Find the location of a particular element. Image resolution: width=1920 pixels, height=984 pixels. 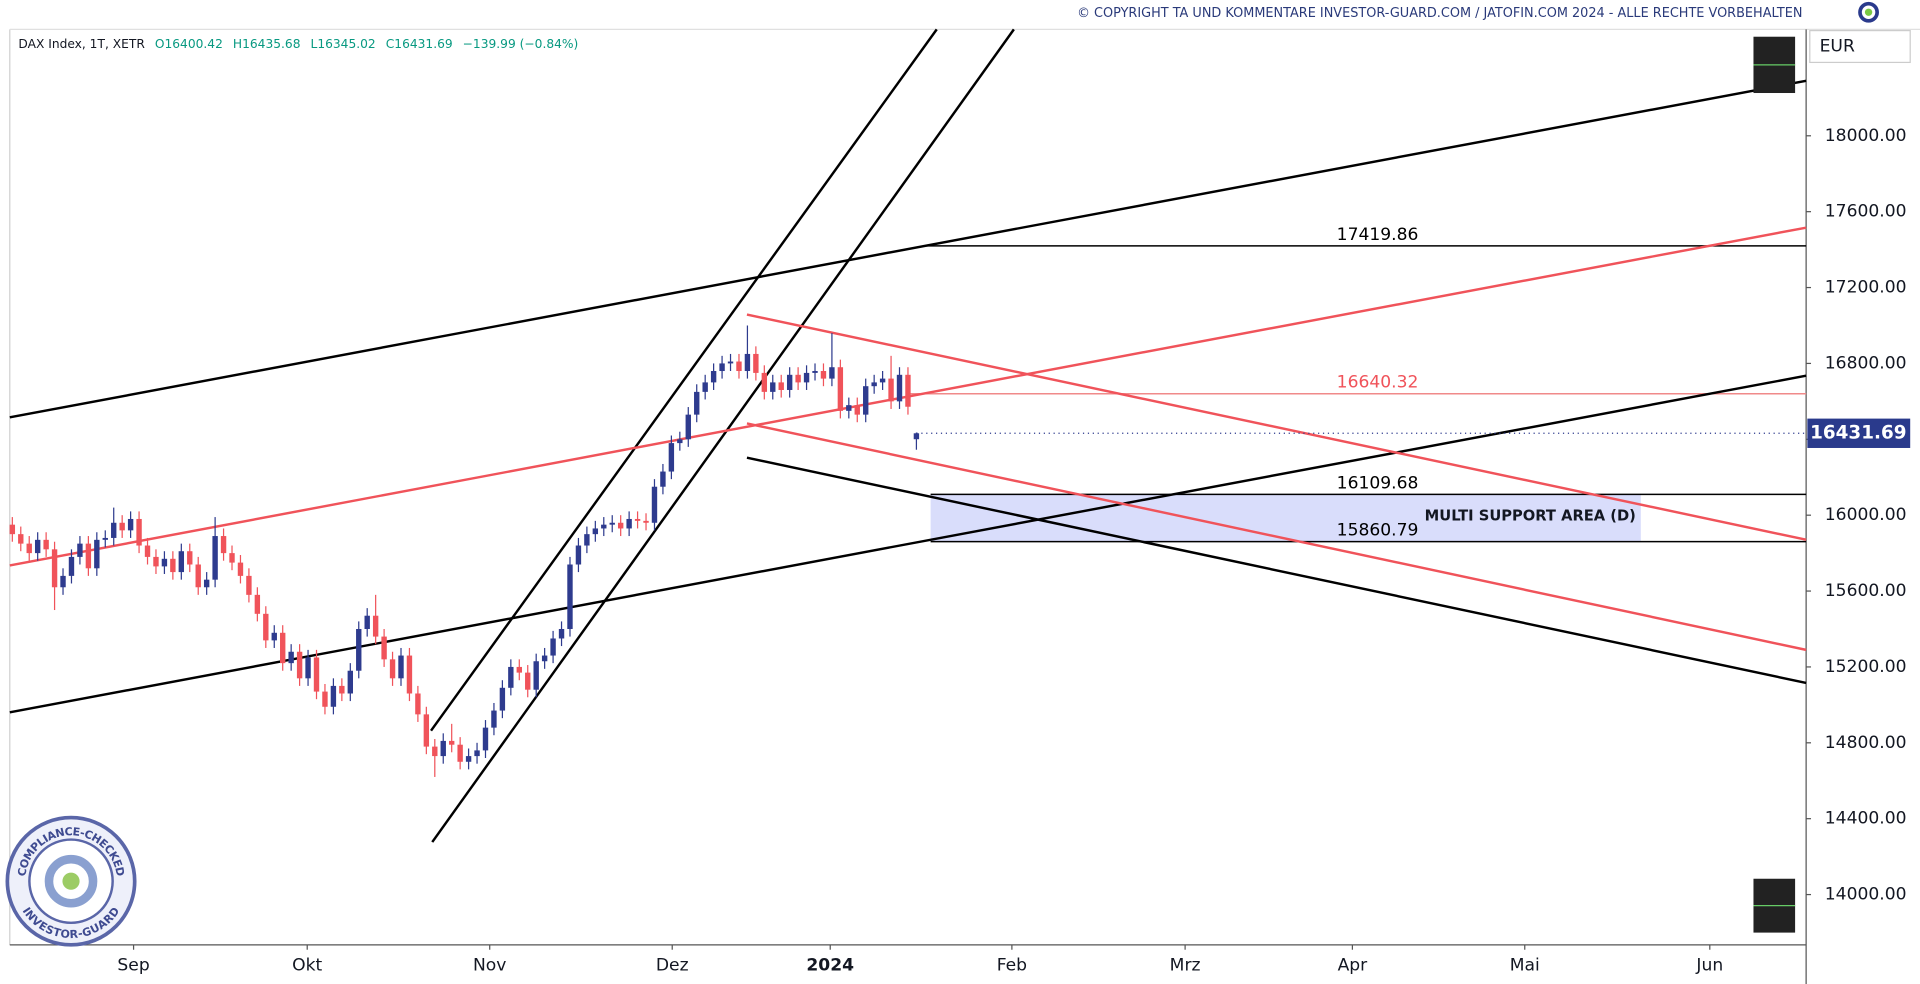

support-label: MULTI SUPPORT AREA (D) is located at coordinates (1530, 516).